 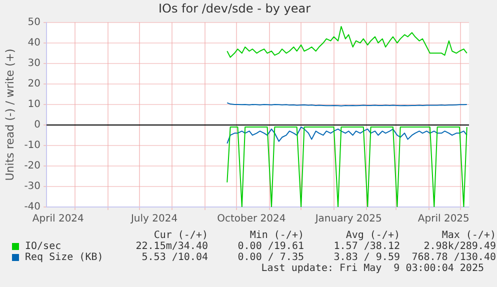 I want to click on legend-label: IO/sec, so click(x=43, y=246).